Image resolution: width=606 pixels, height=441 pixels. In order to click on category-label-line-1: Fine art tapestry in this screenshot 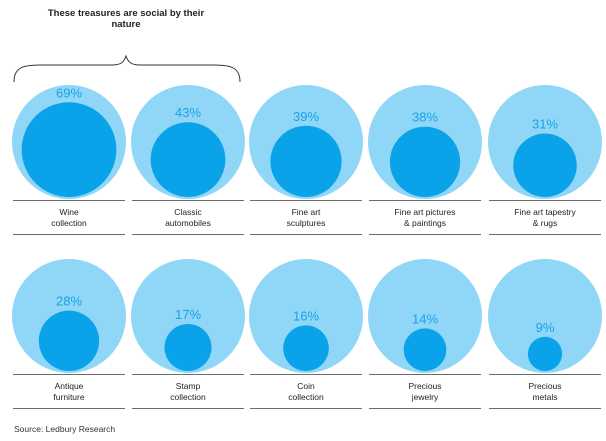, I will do `click(545, 212)`.